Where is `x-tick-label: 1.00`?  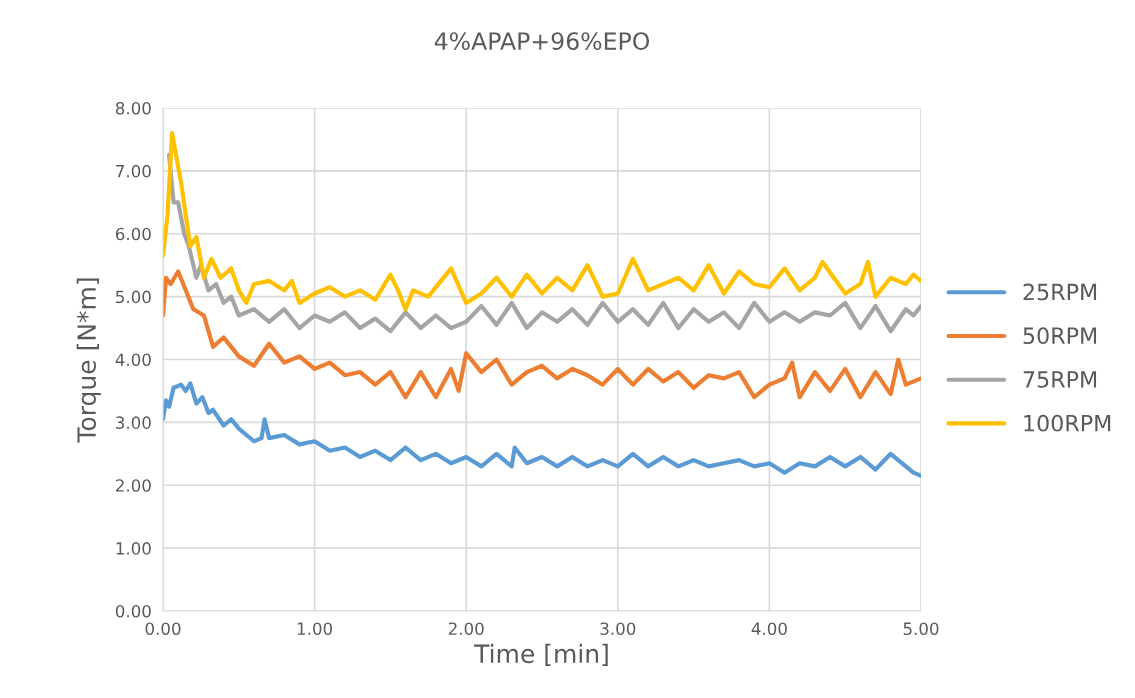
x-tick-label: 1.00 is located at coordinates (315, 629).